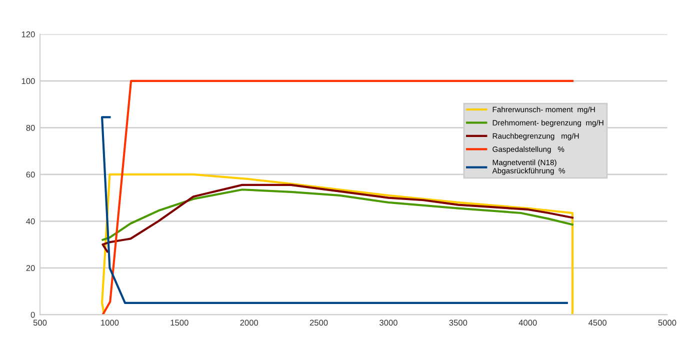 This screenshot has width=690, height=342. Describe the element at coordinates (249, 323) in the screenshot. I see `x-tick-label: 2000` at that location.